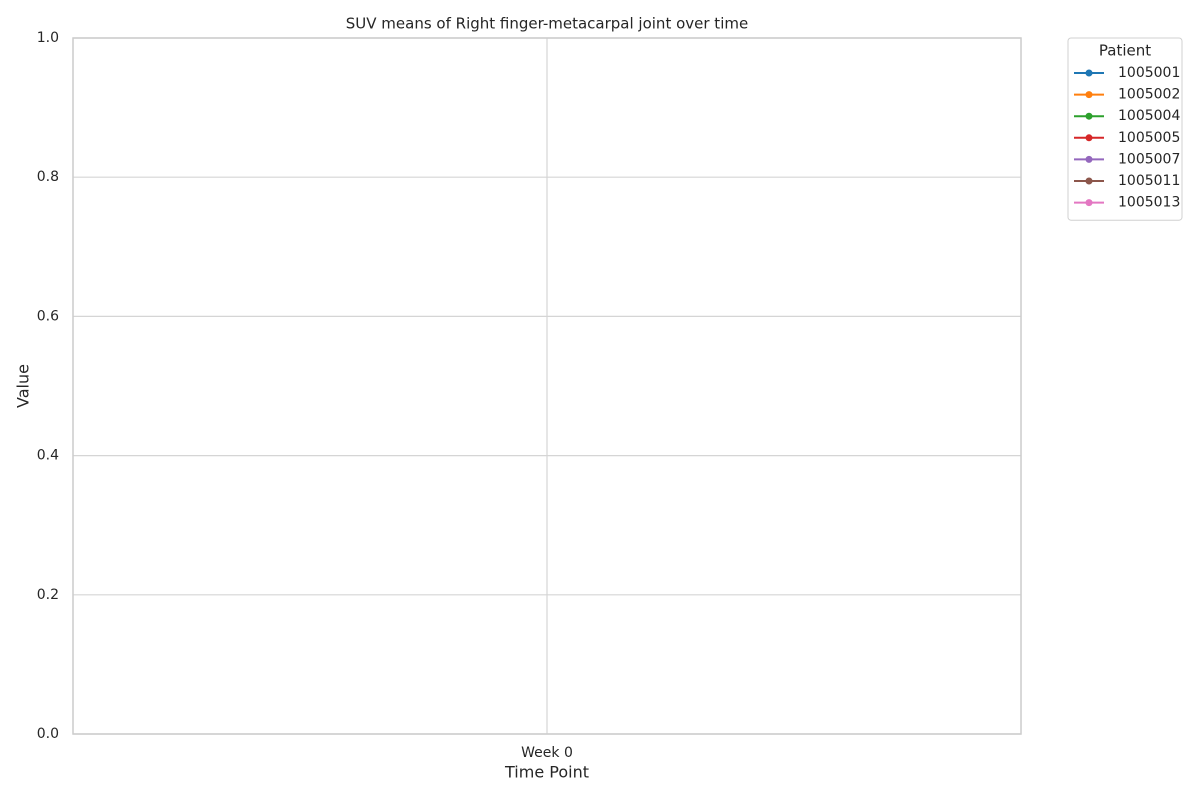 This screenshot has width=1200, height=800. Describe the element at coordinates (1125, 129) in the screenshot. I see `legend-box` at that location.